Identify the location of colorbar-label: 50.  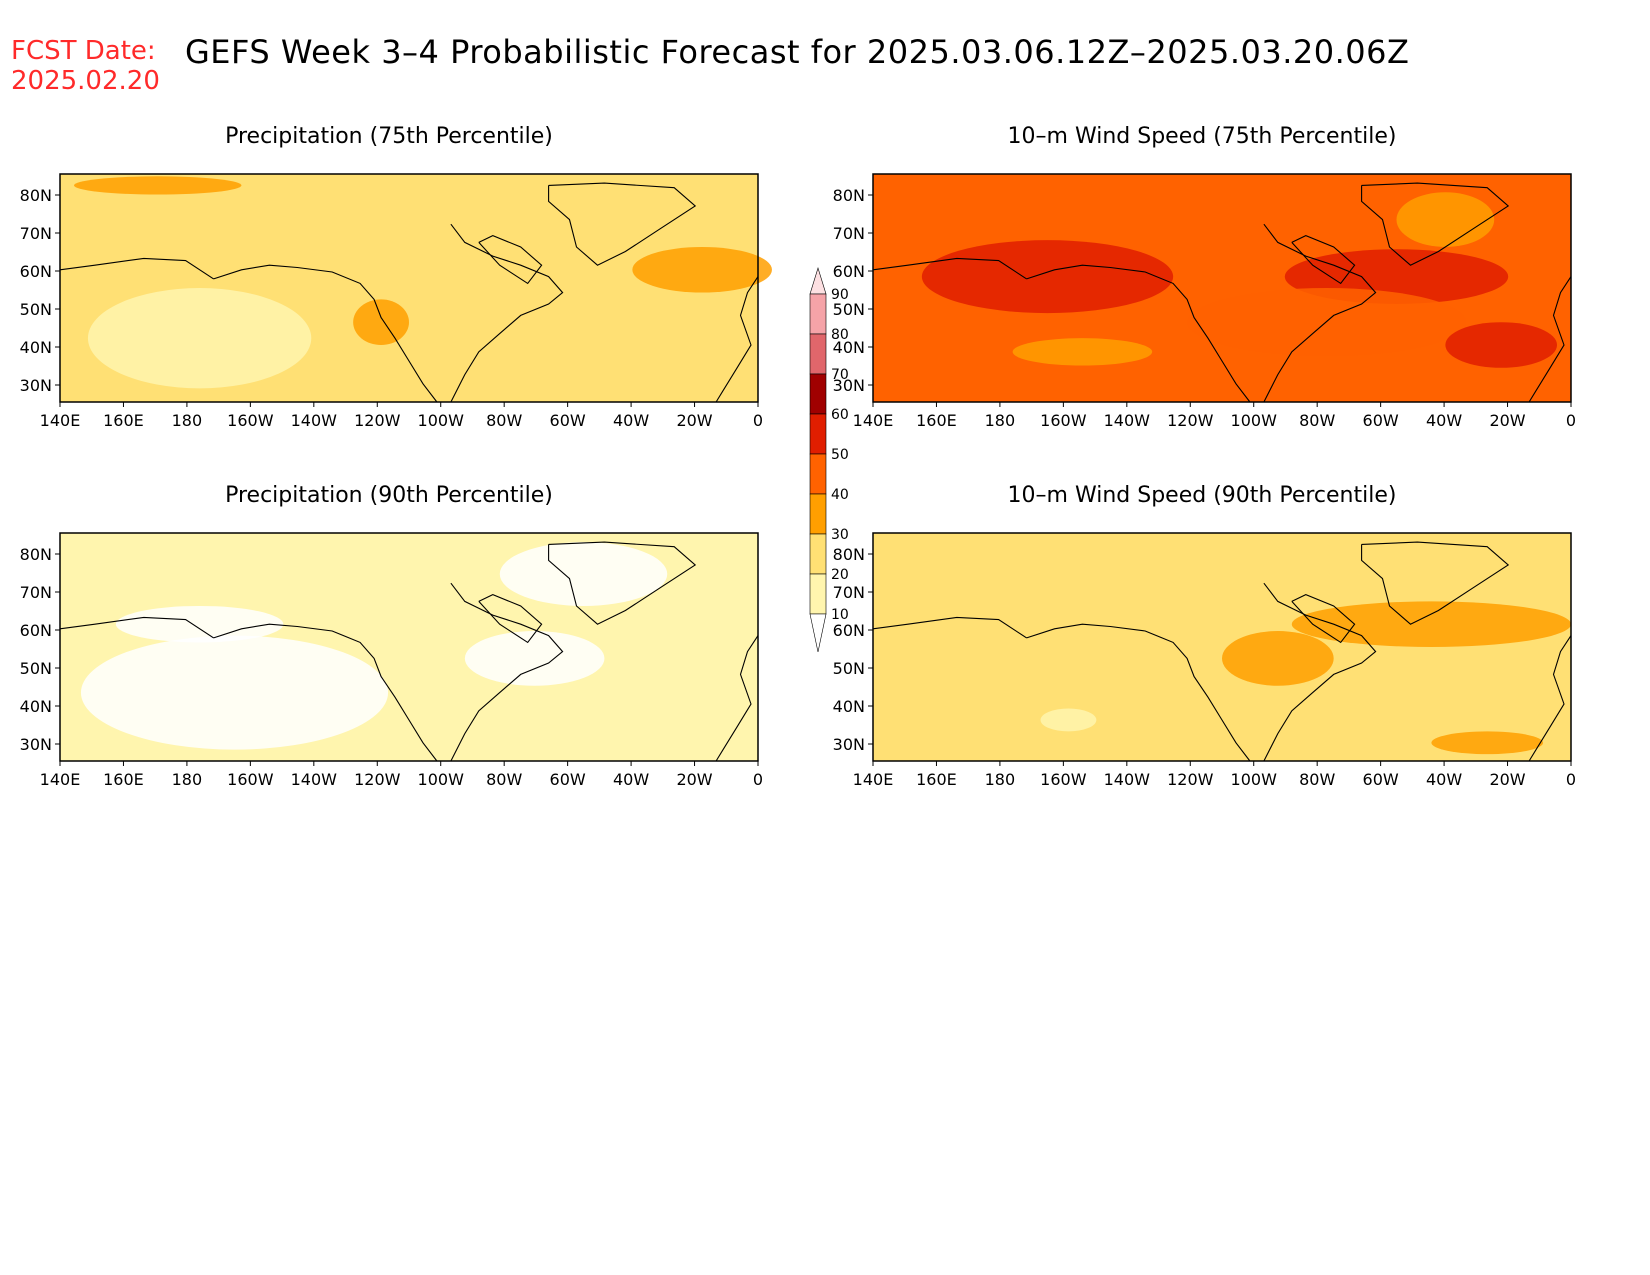
(840, 455).